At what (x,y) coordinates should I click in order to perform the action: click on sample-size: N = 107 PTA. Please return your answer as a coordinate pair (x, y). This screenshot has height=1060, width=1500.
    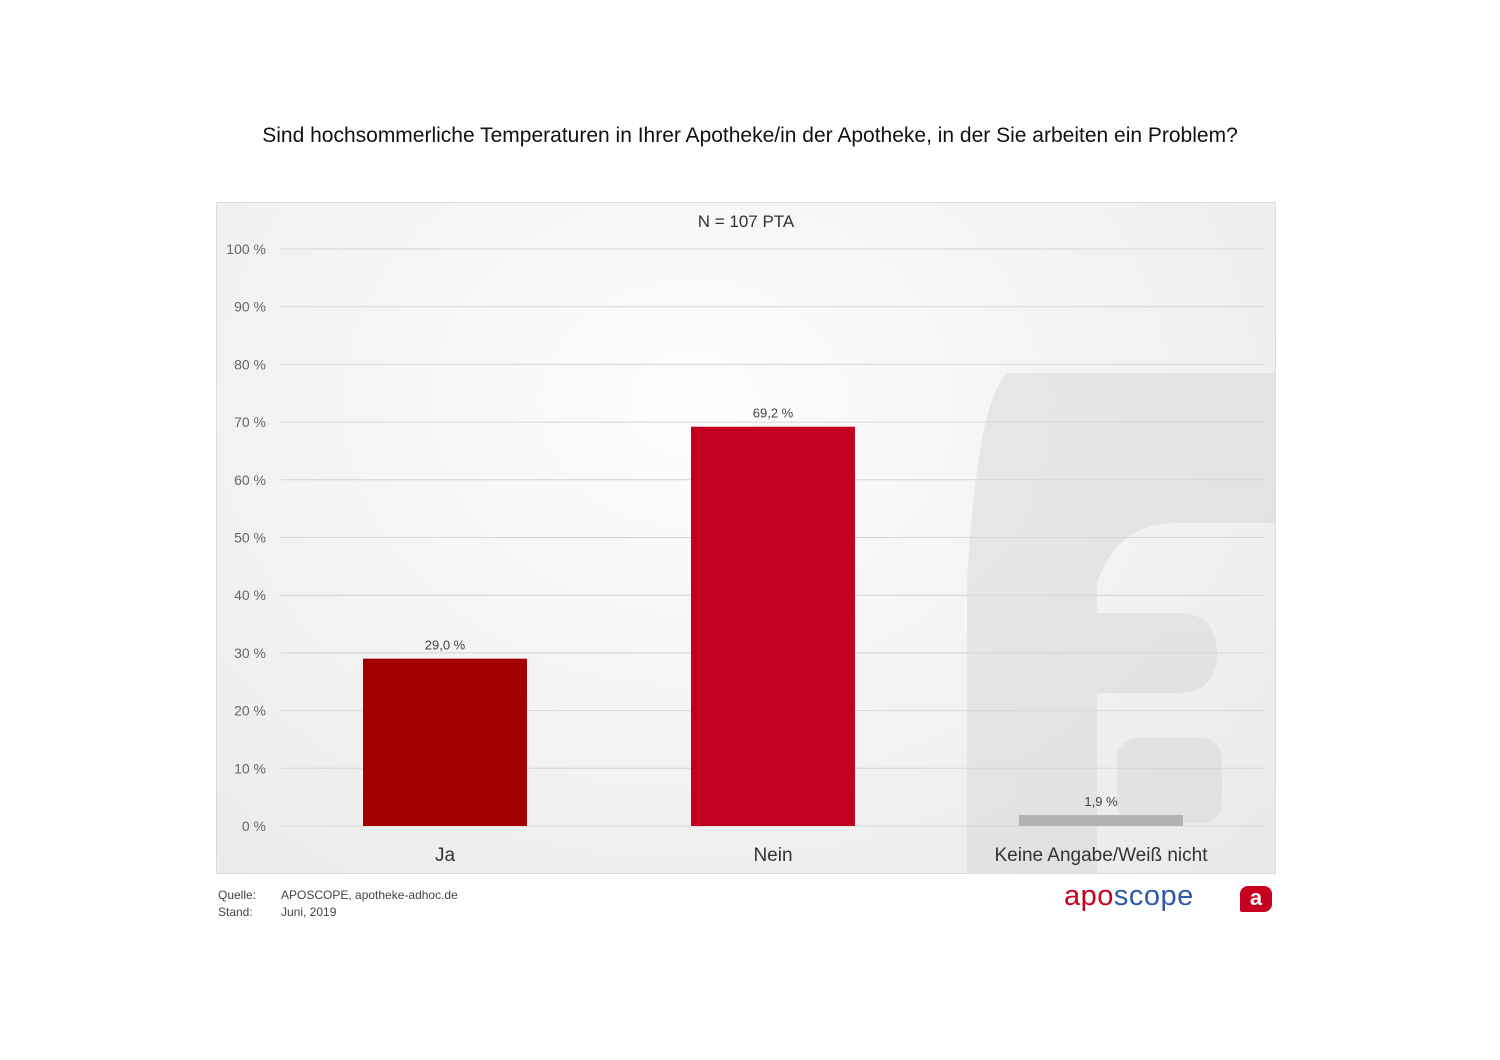
    Looking at the image, I should click on (746, 221).